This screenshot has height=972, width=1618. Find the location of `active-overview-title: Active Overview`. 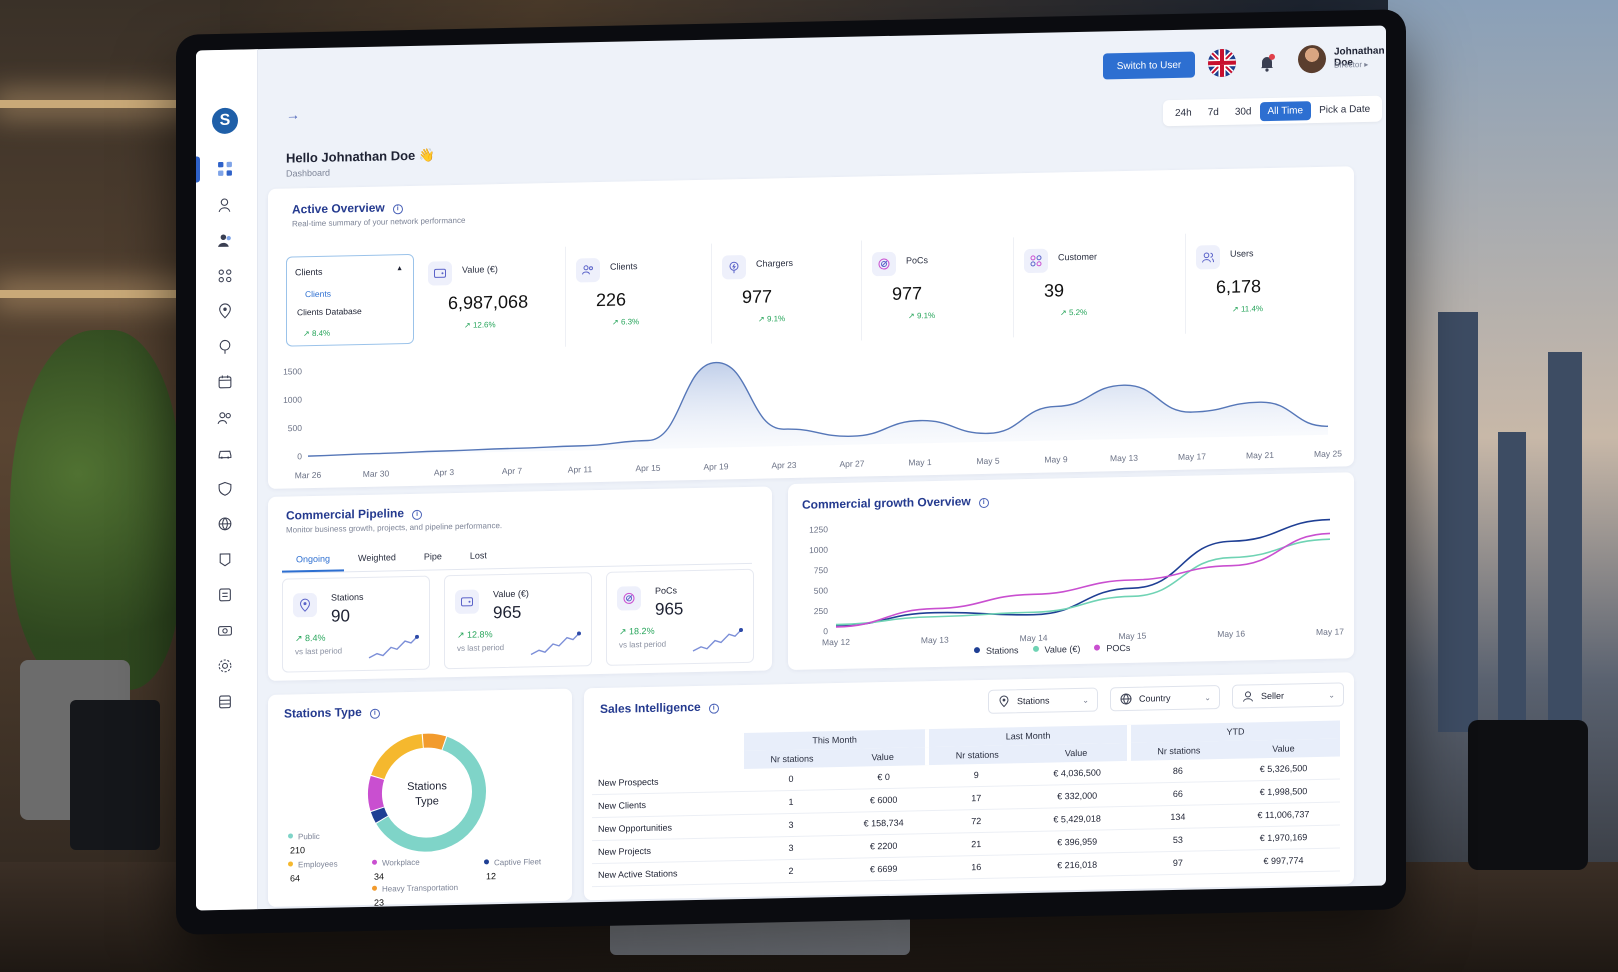

active-overview-title: Active Overview is located at coordinates (338, 208).